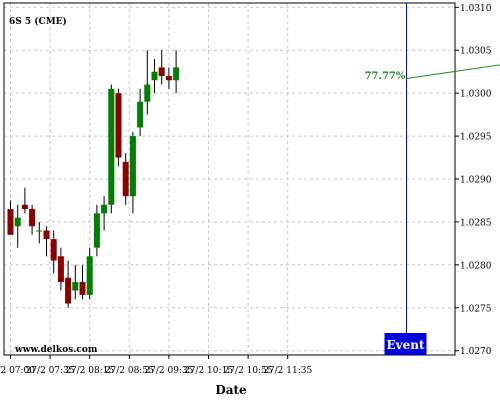  Describe the element at coordinates (476, 95) in the screenshot. I see `y-tick-label: 1.0300` at that location.